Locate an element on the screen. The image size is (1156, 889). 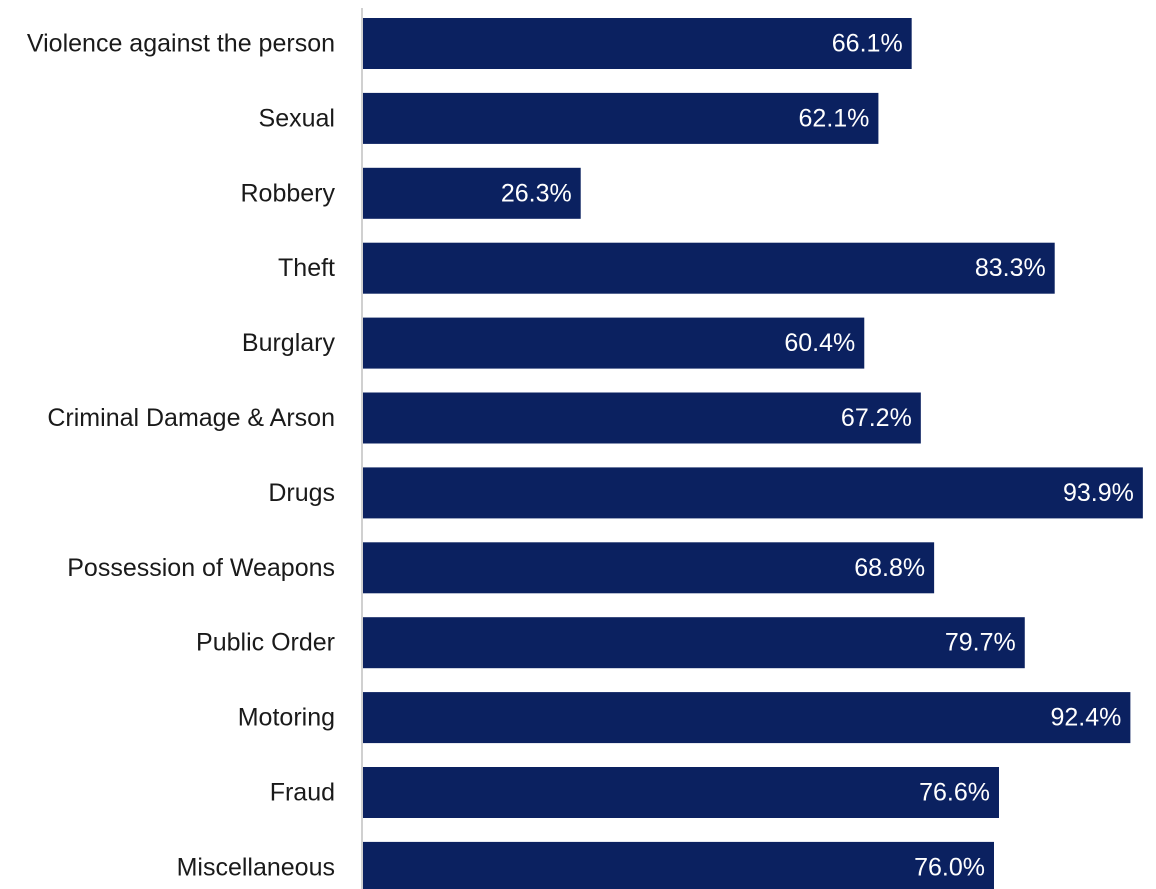
bar-value-label: 83.3% is located at coordinates (1010, 268).